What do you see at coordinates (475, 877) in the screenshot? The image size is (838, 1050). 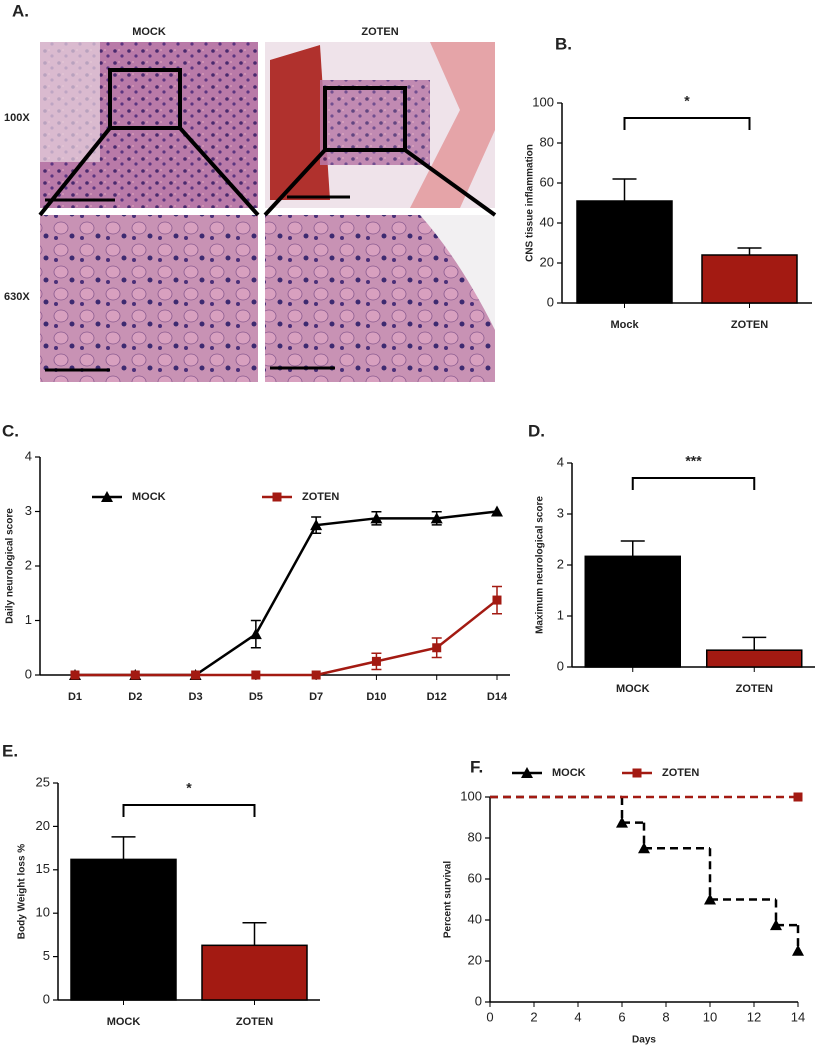 I see `y-tick-label: 60` at bounding box center [475, 877].